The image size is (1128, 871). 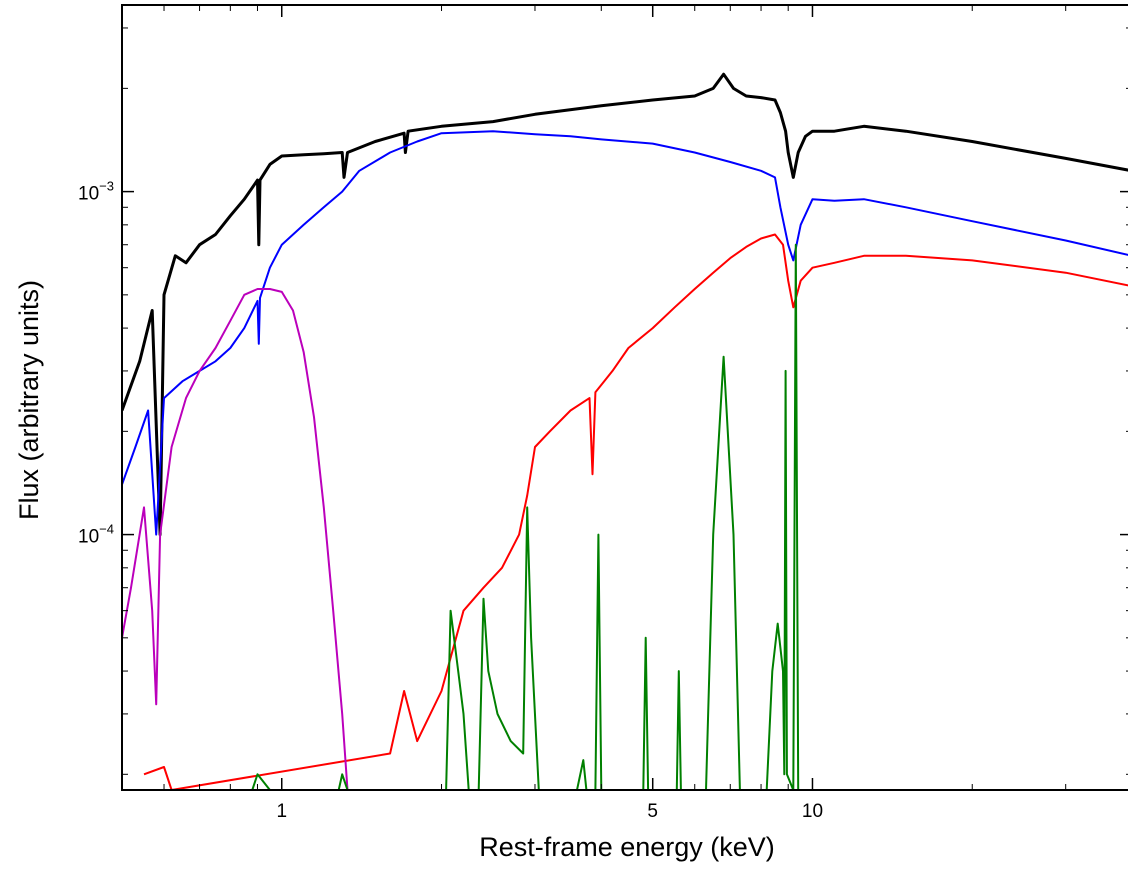 What do you see at coordinates (96, 192) in the screenshot?
I see `y-tick-label: 10⁻³` at bounding box center [96, 192].